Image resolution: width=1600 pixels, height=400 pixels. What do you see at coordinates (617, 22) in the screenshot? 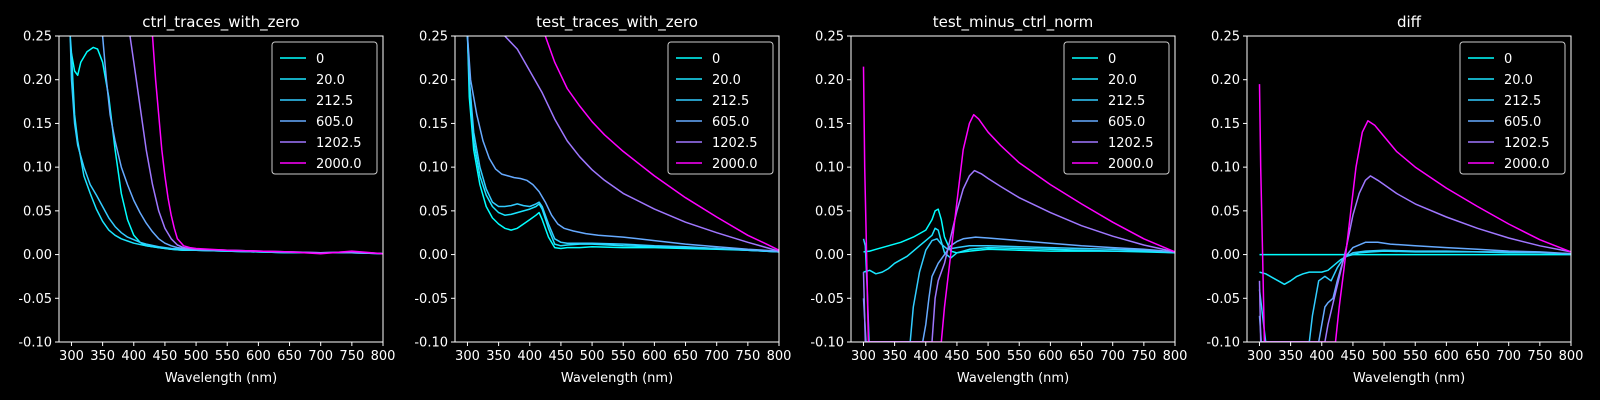
I see `chart-title: test_traces_with_zero` at bounding box center [617, 22].